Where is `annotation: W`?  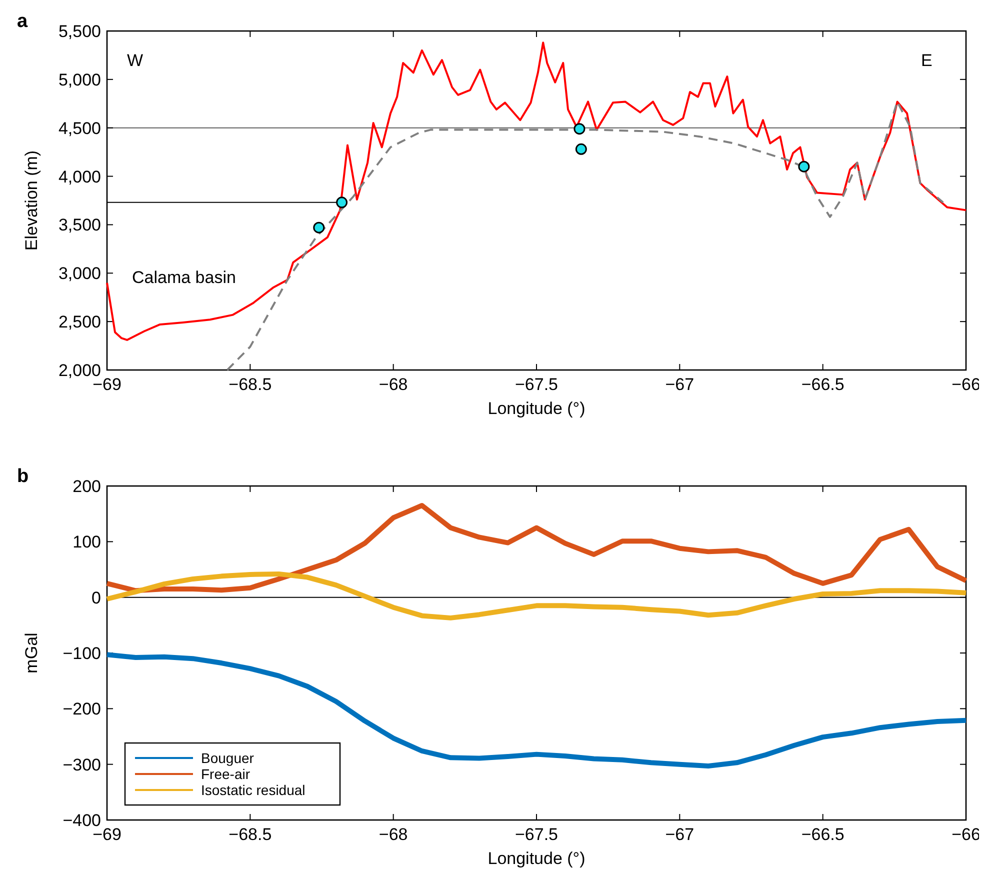 annotation: W is located at coordinates (135, 60).